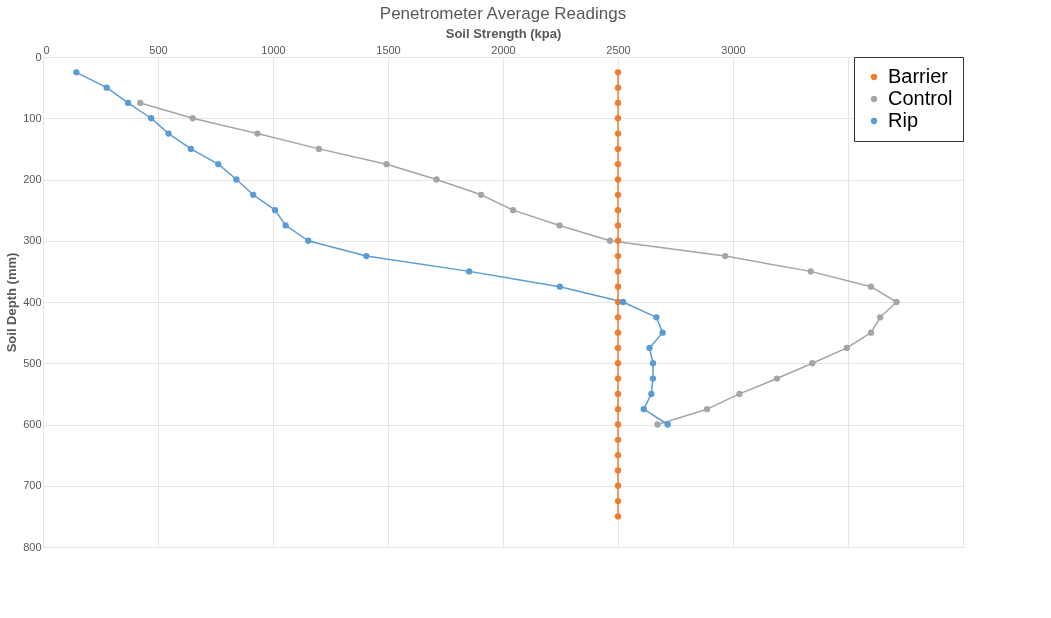 This screenshot has height=618, width=1051. Describe the element at coordinates (158, 49) in the screenshot. I see `x-tick-label: 500` at that location.